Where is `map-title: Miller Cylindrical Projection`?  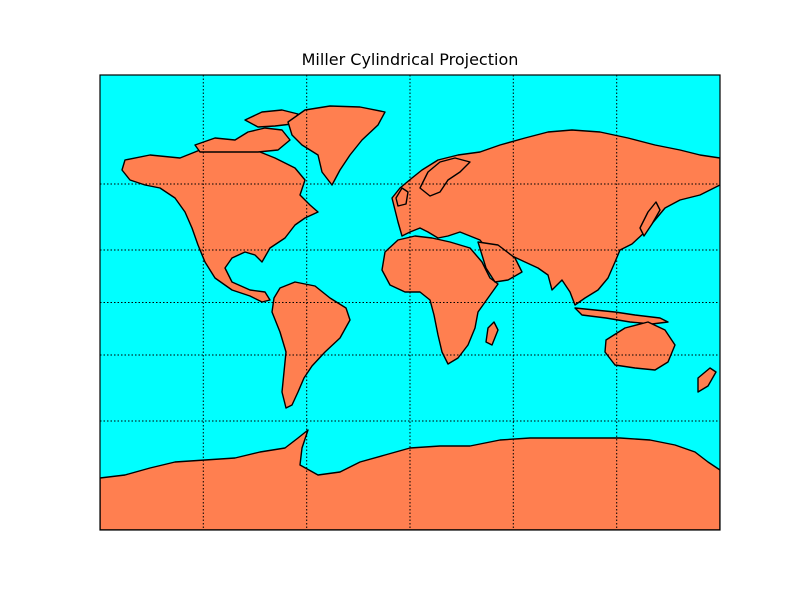 map-title: Miller Cylindrical Projection is located at coordinates (410, 59).